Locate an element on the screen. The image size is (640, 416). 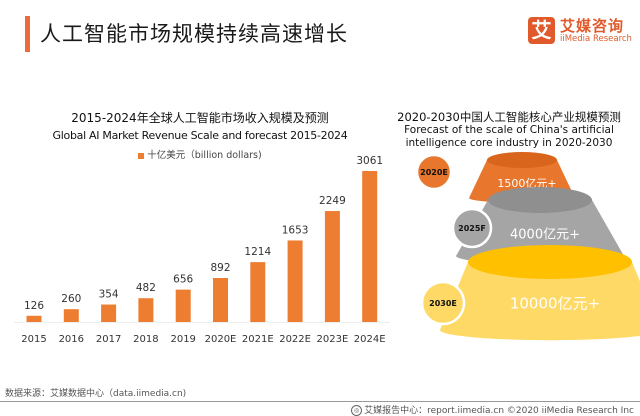
bar-value-label: 1214 is located at coordinates (257, 252).